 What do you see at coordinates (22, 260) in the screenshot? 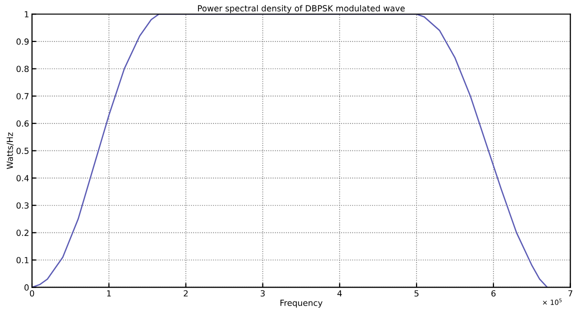
I see `y-tick-label: 0.1` at bounding box center [22, 260].